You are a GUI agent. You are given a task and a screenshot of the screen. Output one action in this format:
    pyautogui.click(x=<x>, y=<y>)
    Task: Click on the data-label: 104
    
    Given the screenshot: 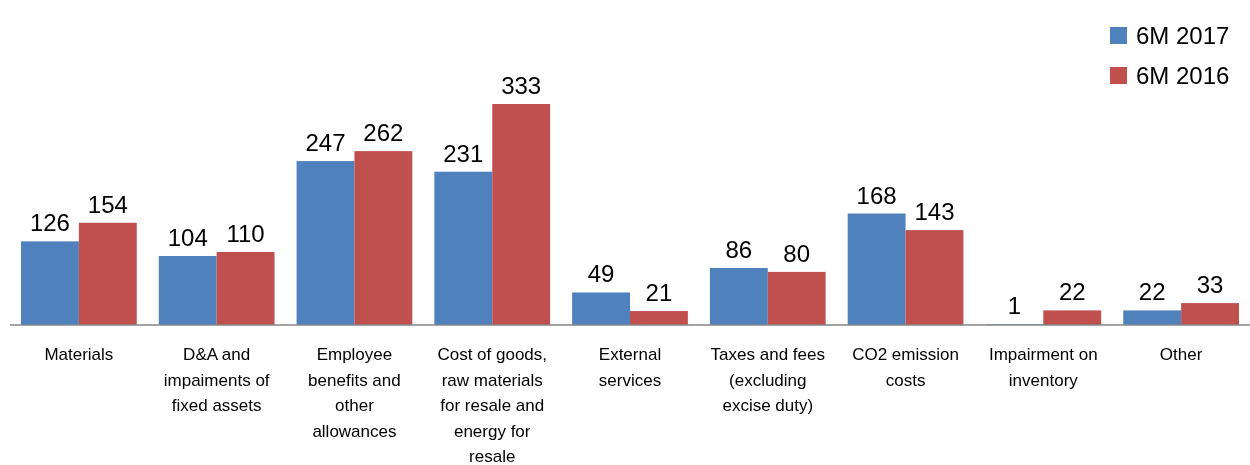 What is the action you would take?
    pyautogui.click(x=187, y=237)
    